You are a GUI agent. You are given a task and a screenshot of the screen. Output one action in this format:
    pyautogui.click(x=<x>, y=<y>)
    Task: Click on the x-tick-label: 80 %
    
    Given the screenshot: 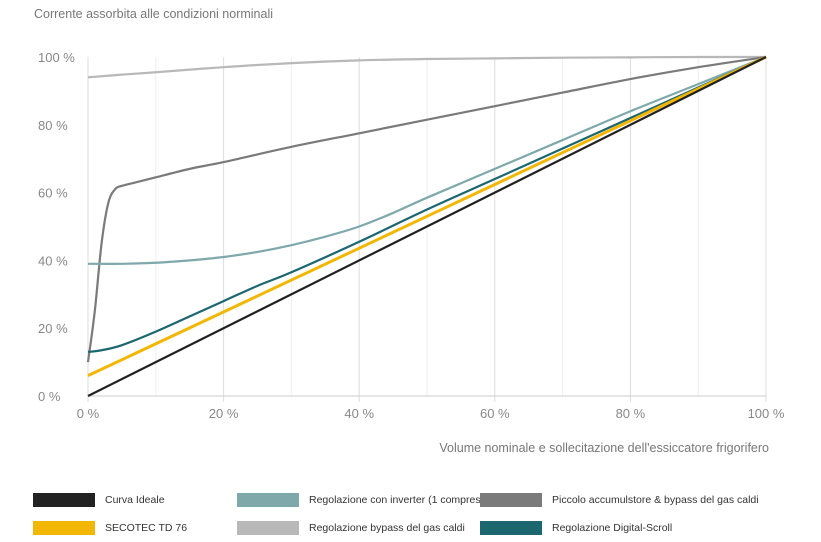 What is the action you would take?
    pyautogui.click(x=631, y=413)
    